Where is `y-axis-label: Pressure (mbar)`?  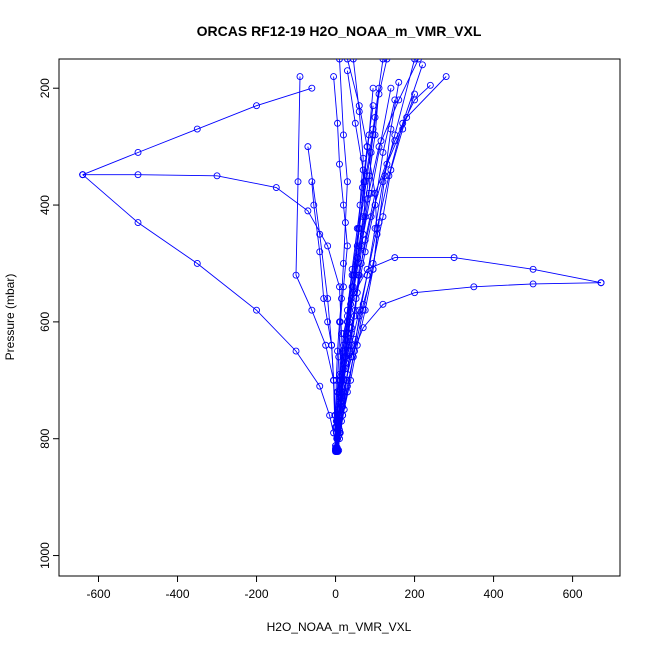 y-axis-label: Pressure (mbar) is located at coordinates (10, 317).